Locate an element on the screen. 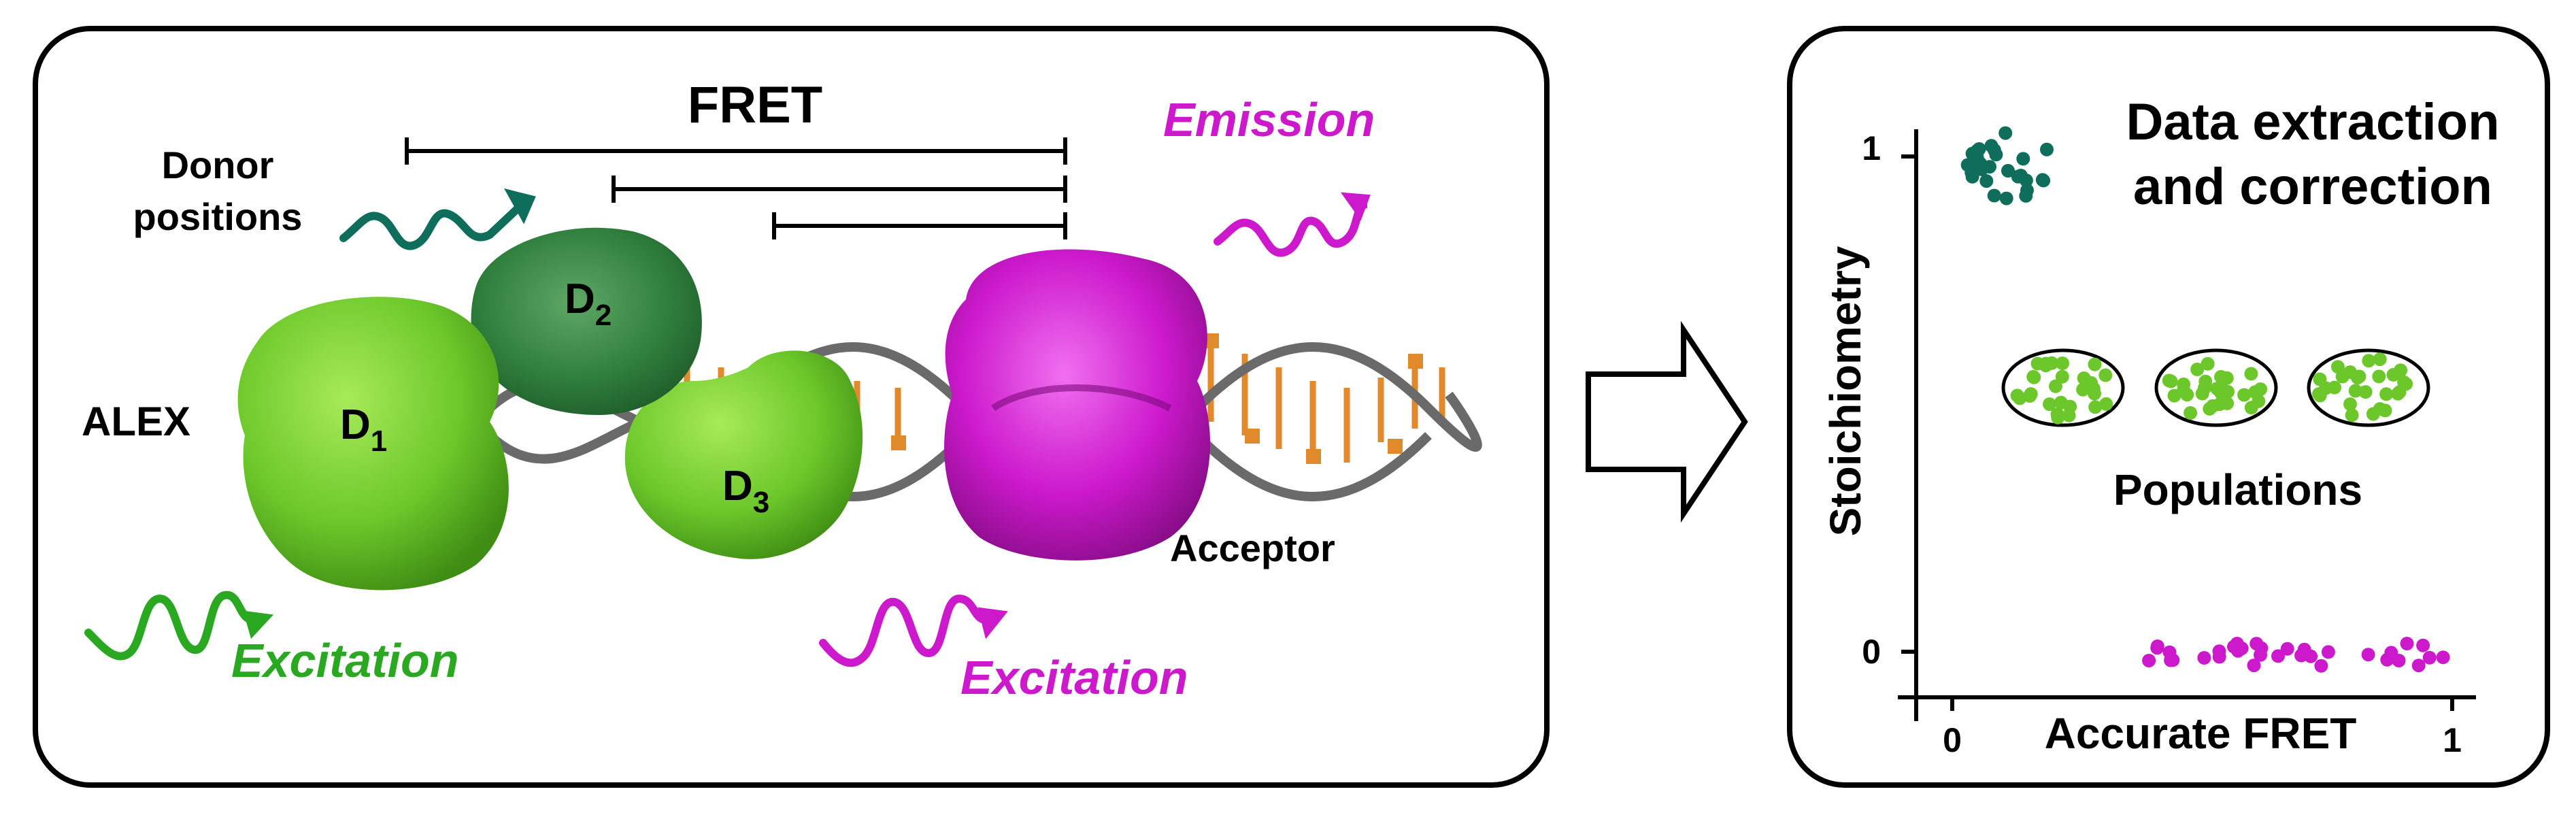 The image size is (2576, 815). fret-distance-bars is located at coordinates (736, 188).